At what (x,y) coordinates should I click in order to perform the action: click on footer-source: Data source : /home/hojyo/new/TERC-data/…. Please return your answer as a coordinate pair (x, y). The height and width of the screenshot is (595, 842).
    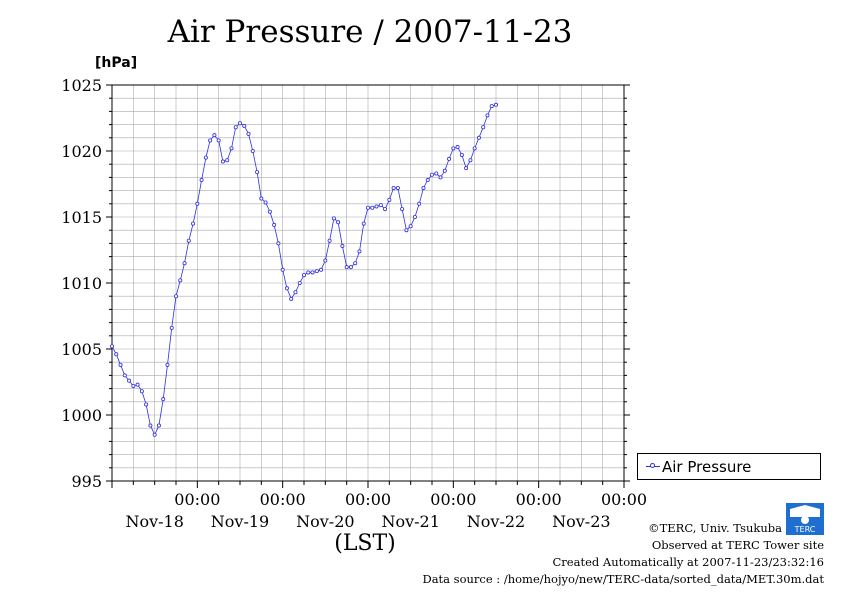
    Looking at the image, I should click on (623, 579).